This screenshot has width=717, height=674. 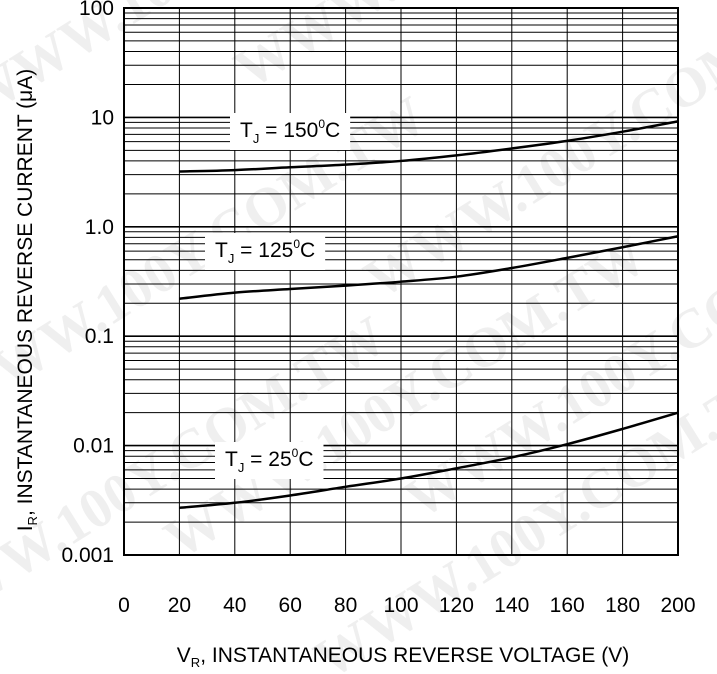 I want to click on x-tick-label: 180, so click(x=622, y=605).